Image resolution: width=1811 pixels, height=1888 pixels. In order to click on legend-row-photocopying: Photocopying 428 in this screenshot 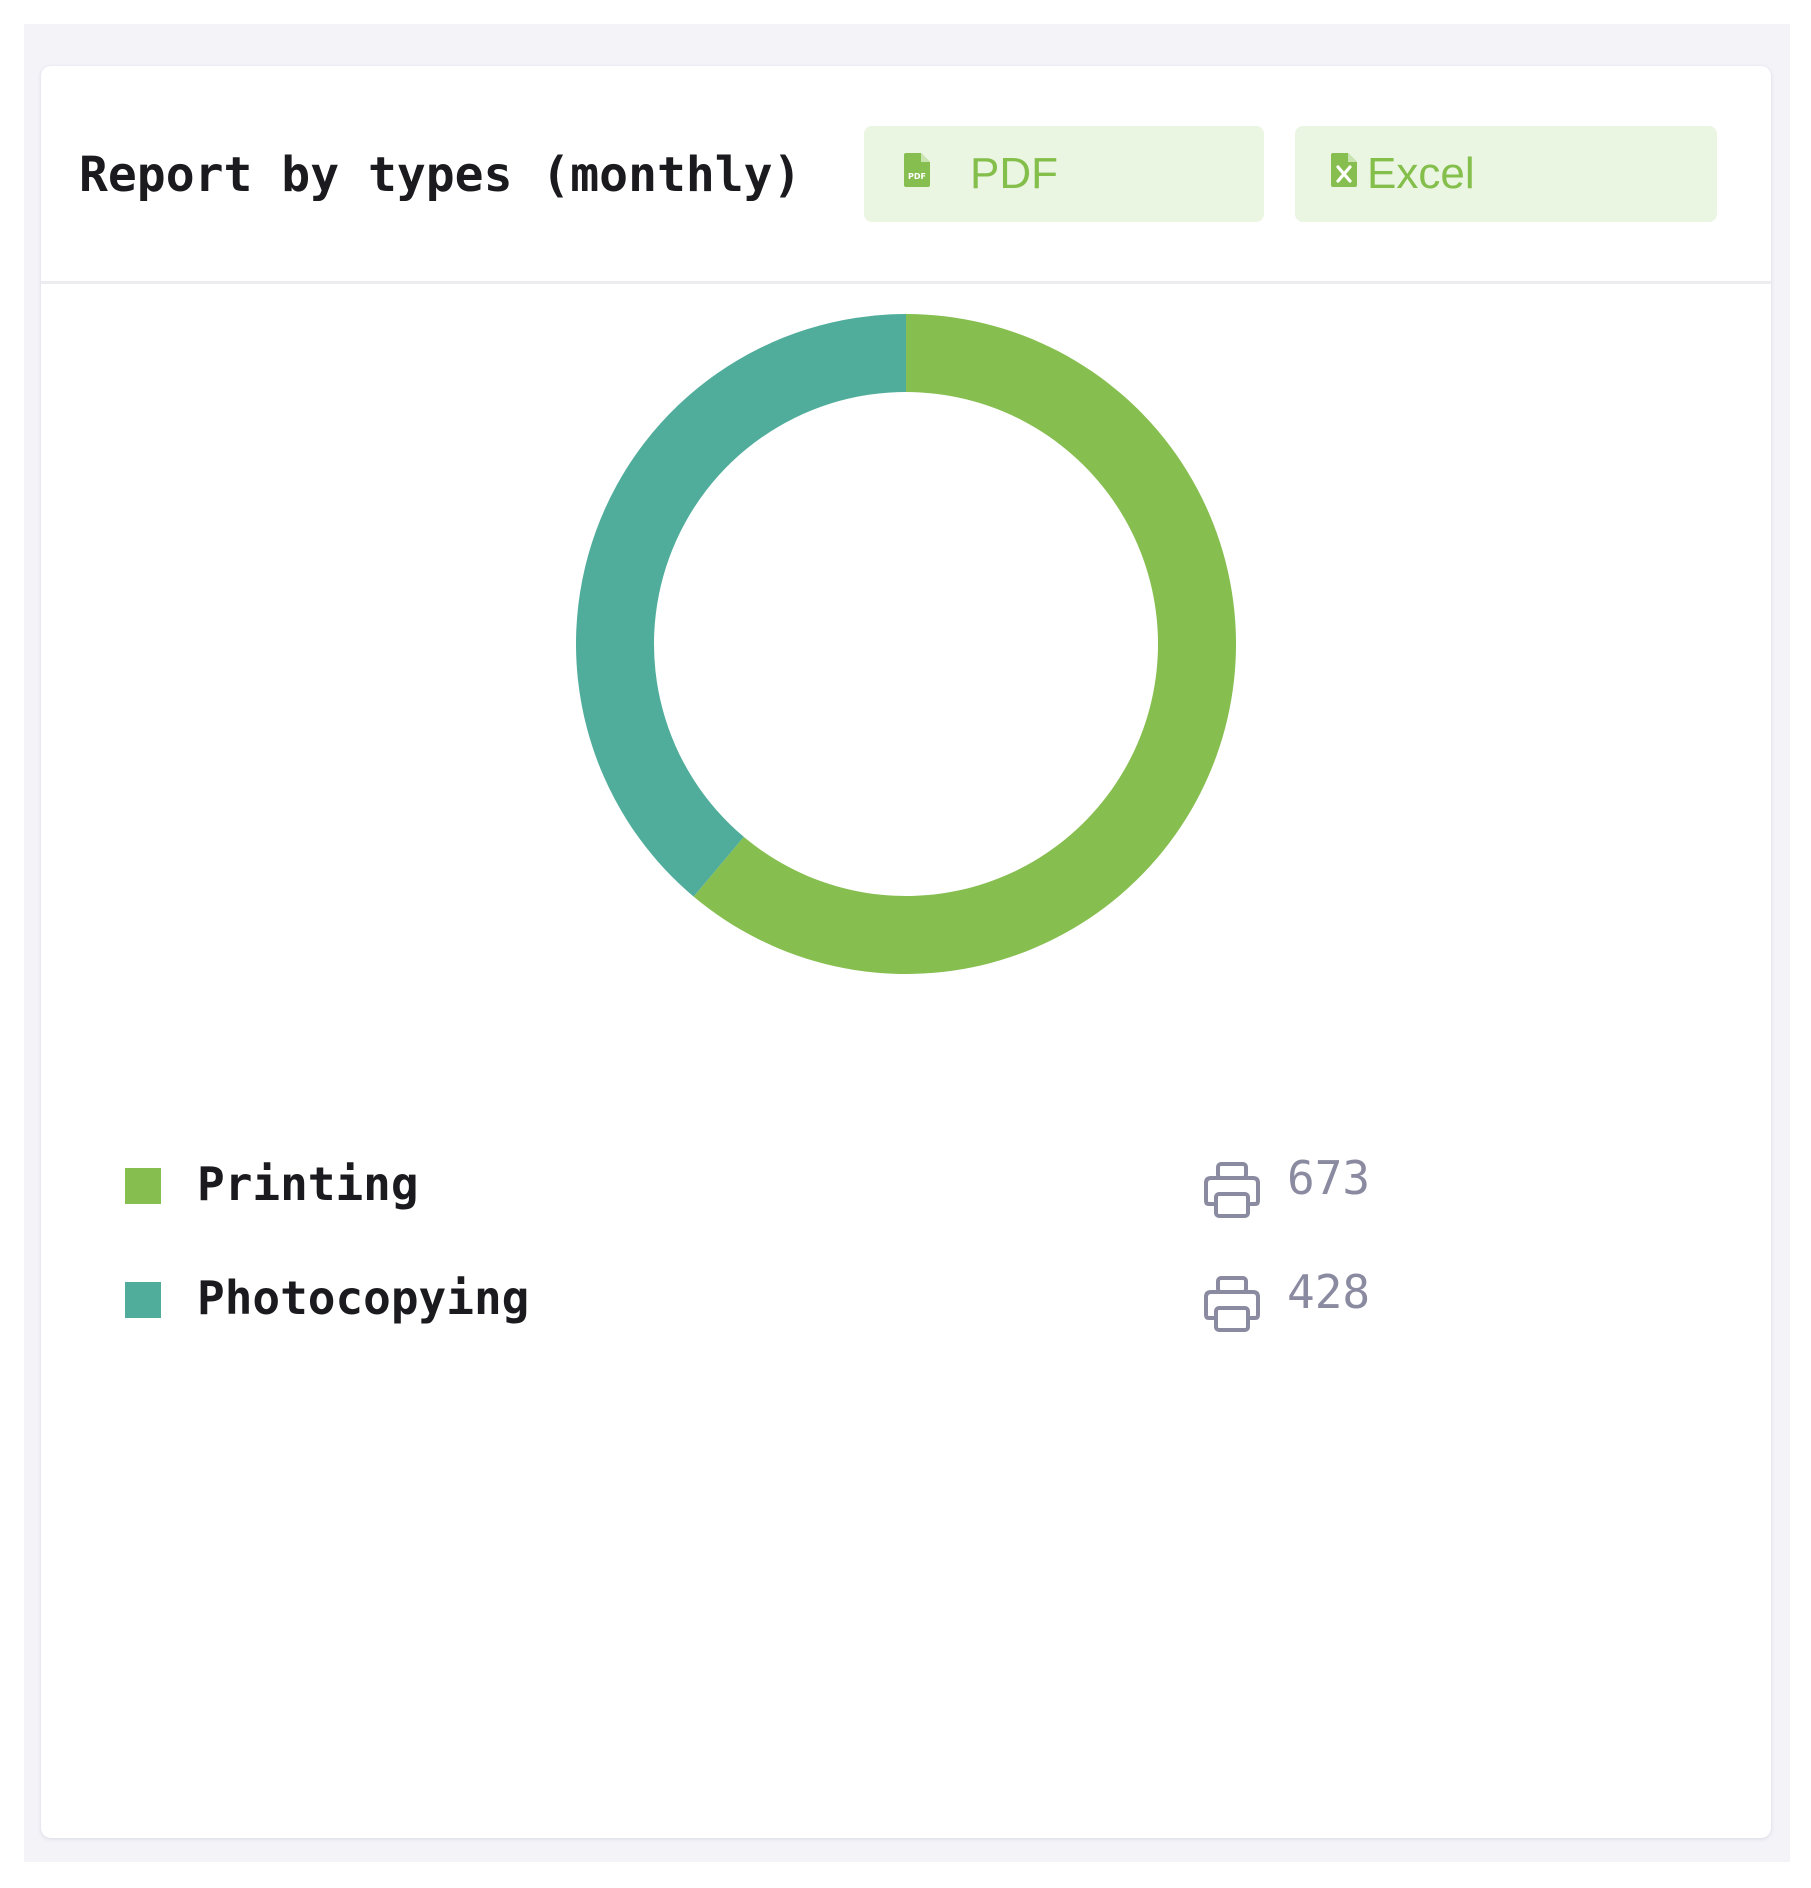, I will do `click(825, 1298)`.